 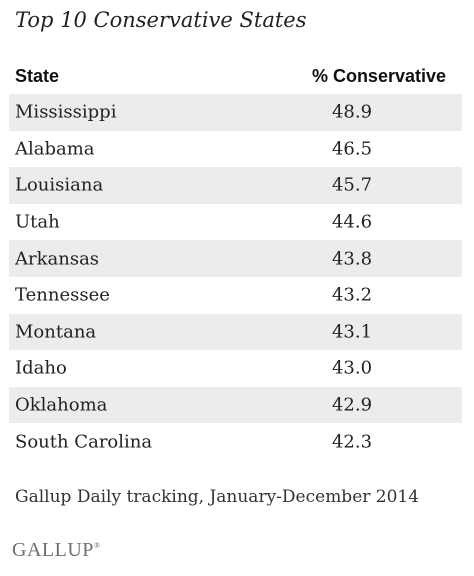 What do you see at coordinates (161, 20) in the screenshot?
I see `chart-title: Top 10 Conservative States` at bounding box center [161, 20].